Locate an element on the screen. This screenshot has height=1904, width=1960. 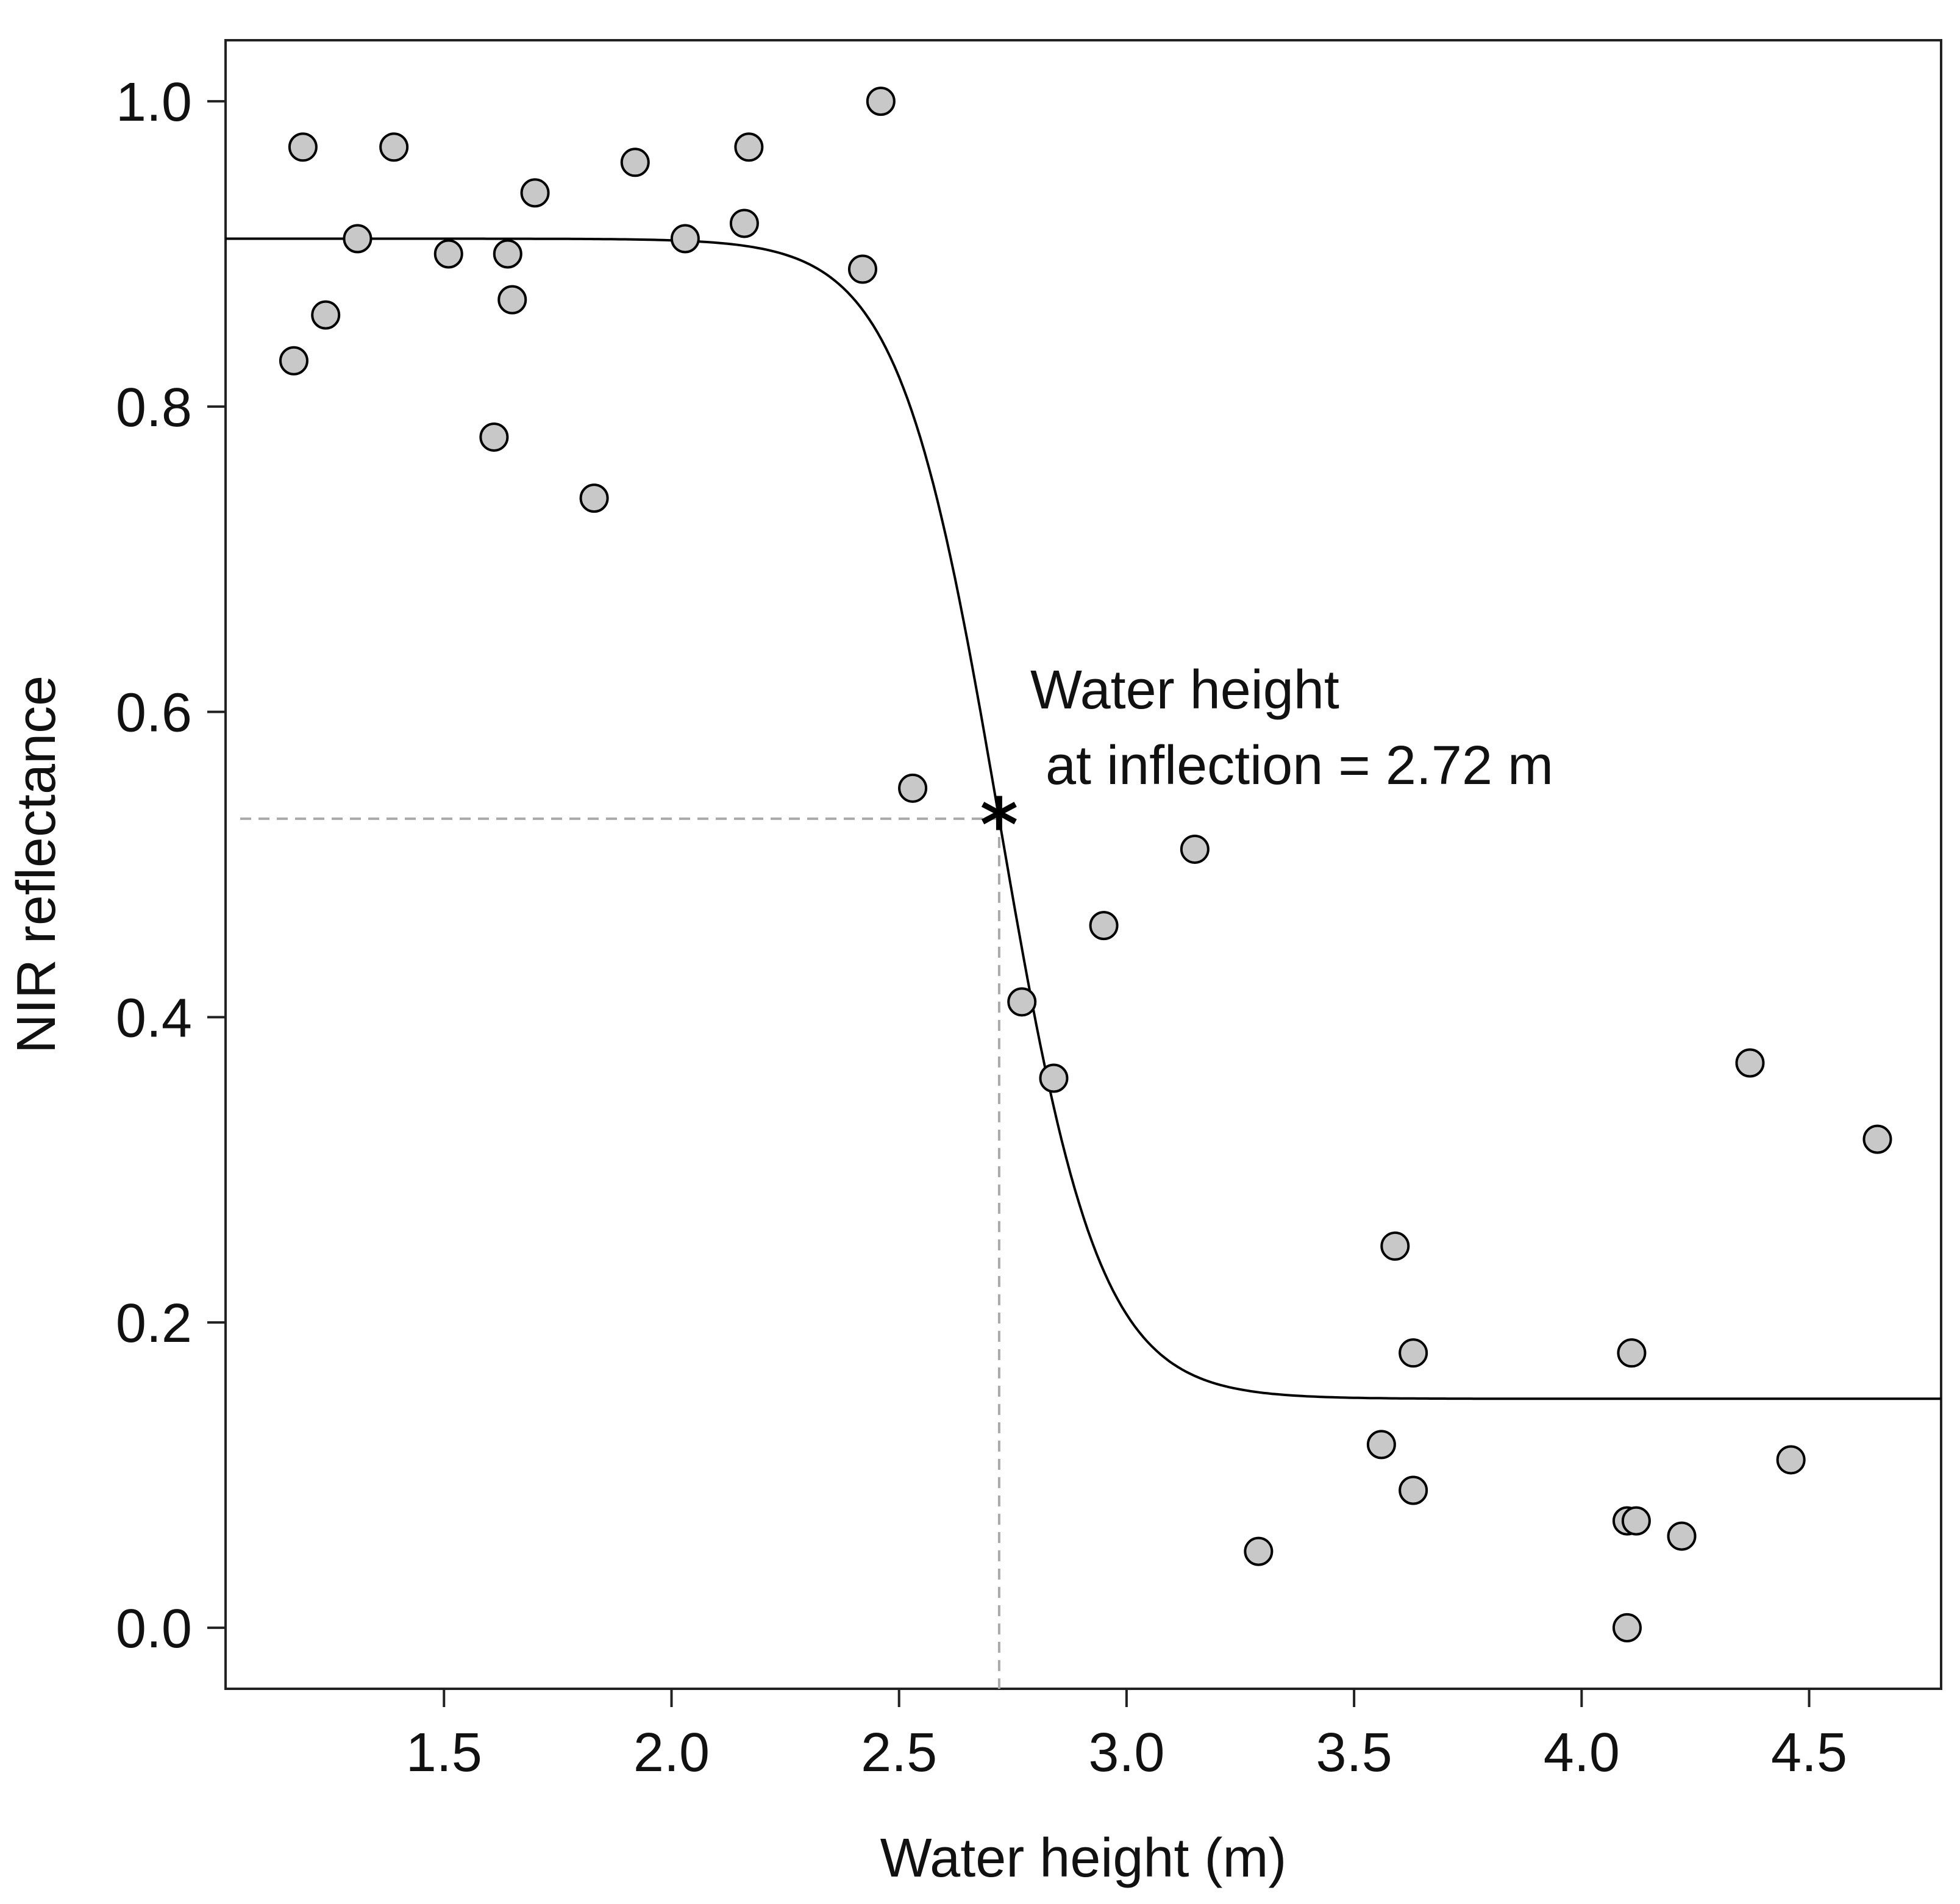
x-axis-title: Water height (m) is located at coordinates (1083, 1858).